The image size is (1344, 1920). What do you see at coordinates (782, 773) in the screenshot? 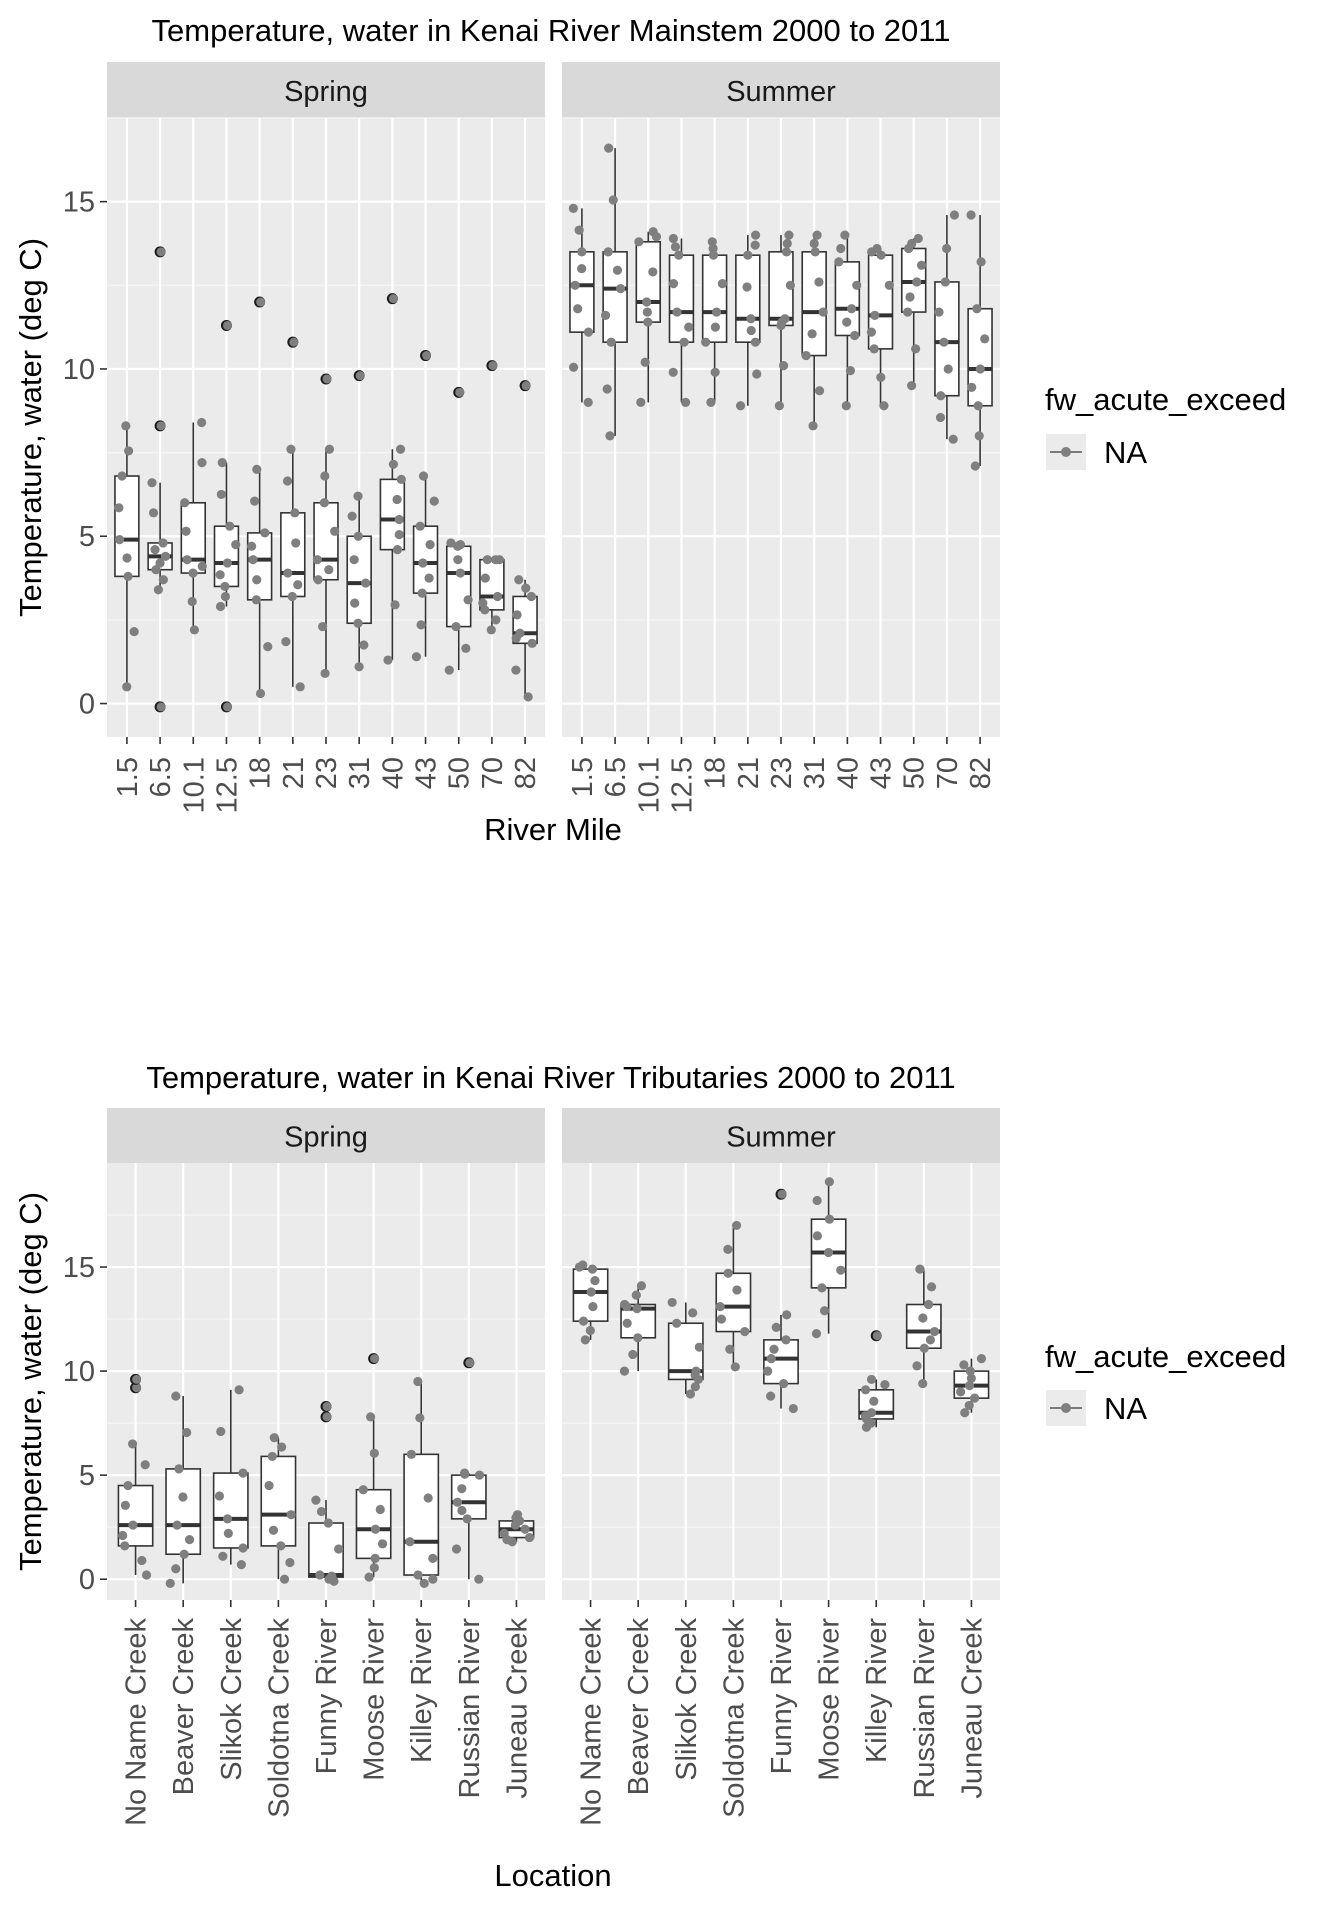
I see `x-tick-label: 23` at bounding box center [782, 773].